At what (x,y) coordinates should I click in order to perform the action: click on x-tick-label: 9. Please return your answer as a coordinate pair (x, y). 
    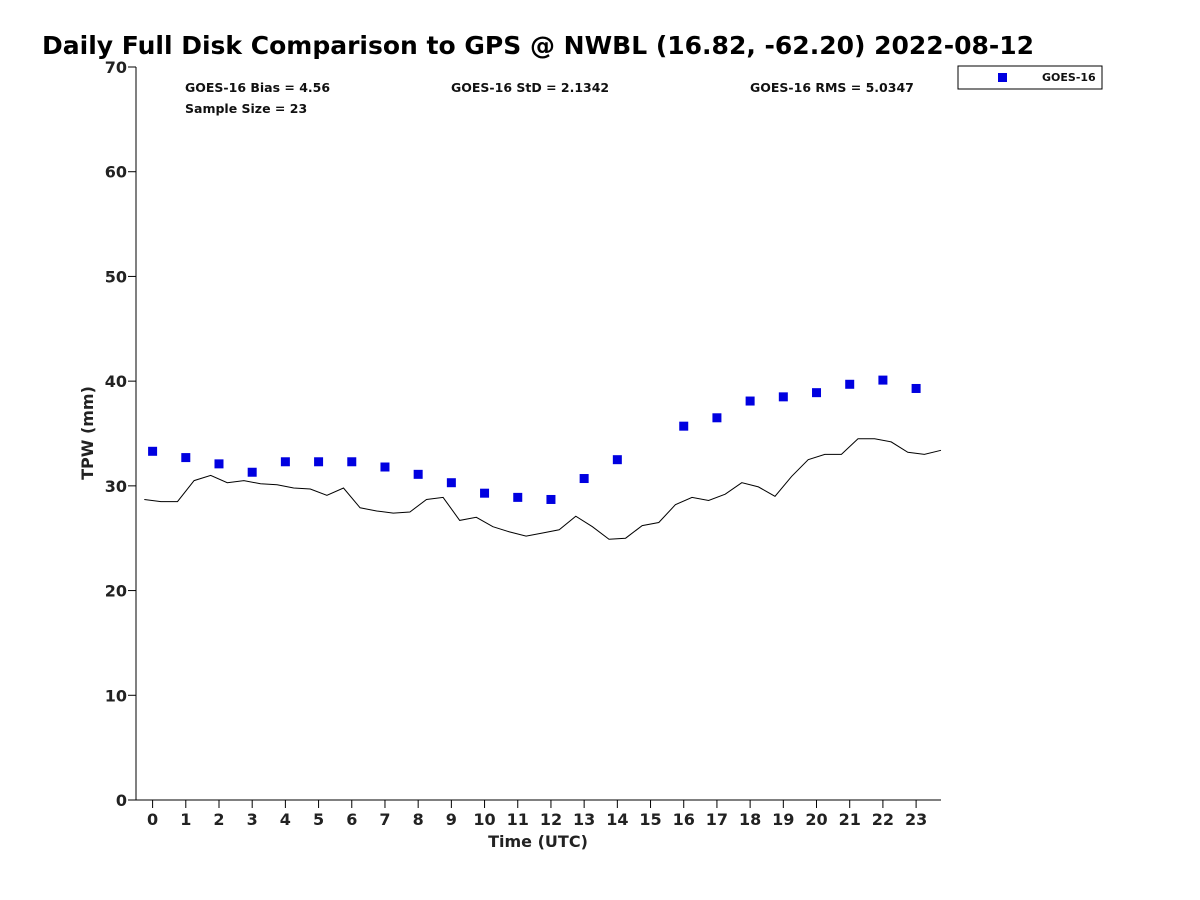
    Looking at the image, I should click on (451, 819).